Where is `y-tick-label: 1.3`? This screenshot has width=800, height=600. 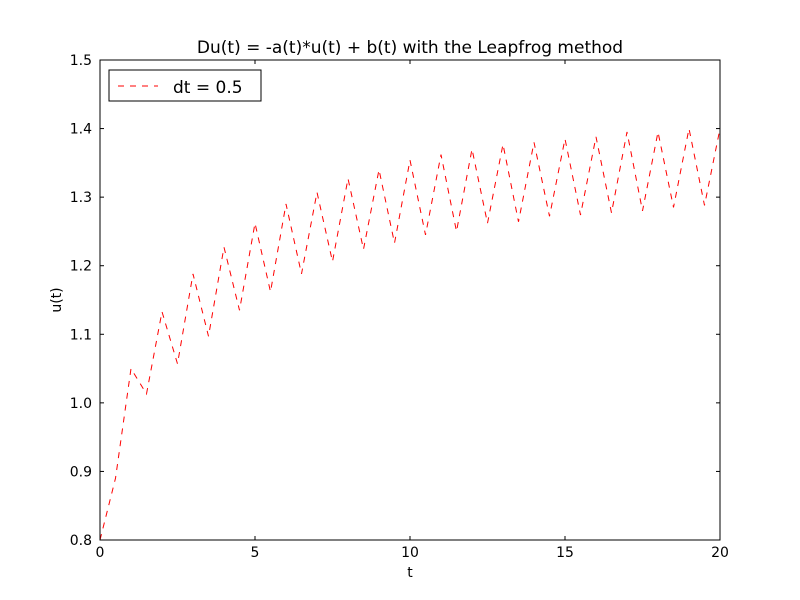
y-tick-label: 1.3 is located at coordinates (81, 198).